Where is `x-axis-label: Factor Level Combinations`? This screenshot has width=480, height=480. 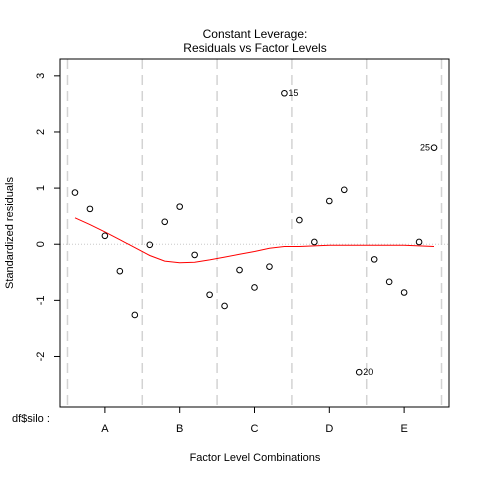
x-axis-label: Factor Level Combinations is located at coordinates (255, 458).